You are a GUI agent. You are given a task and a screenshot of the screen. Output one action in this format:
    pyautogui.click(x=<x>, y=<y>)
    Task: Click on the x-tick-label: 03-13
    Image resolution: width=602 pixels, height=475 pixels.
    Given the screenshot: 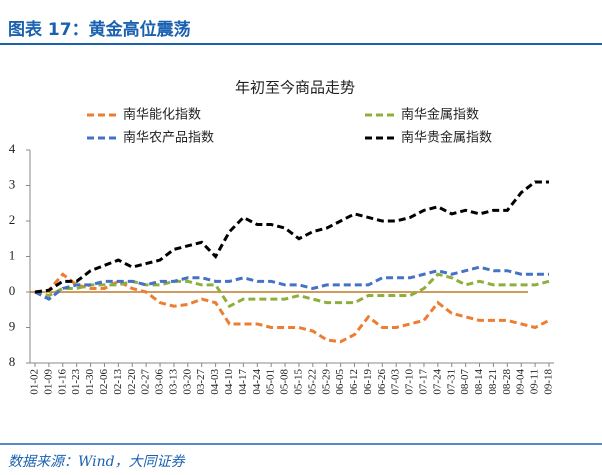 What is the action you would take?
    pyautogui.click(x=173, y=382)
    